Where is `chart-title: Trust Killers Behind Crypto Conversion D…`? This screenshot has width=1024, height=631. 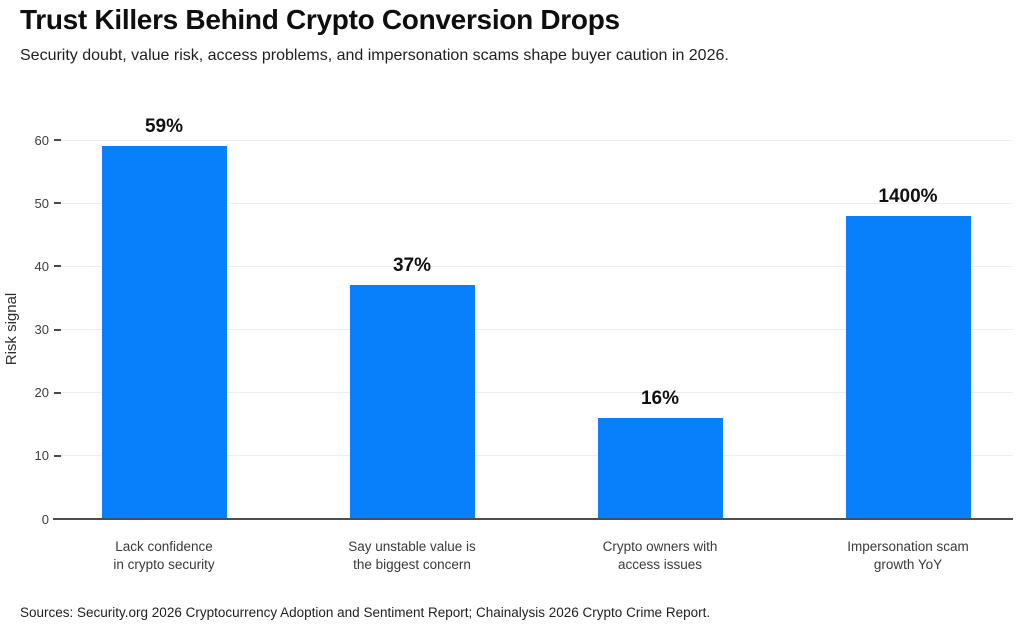 chart-title: Trust Killers Behind Crypto Conversion D… is located at coordinates (320, 19).